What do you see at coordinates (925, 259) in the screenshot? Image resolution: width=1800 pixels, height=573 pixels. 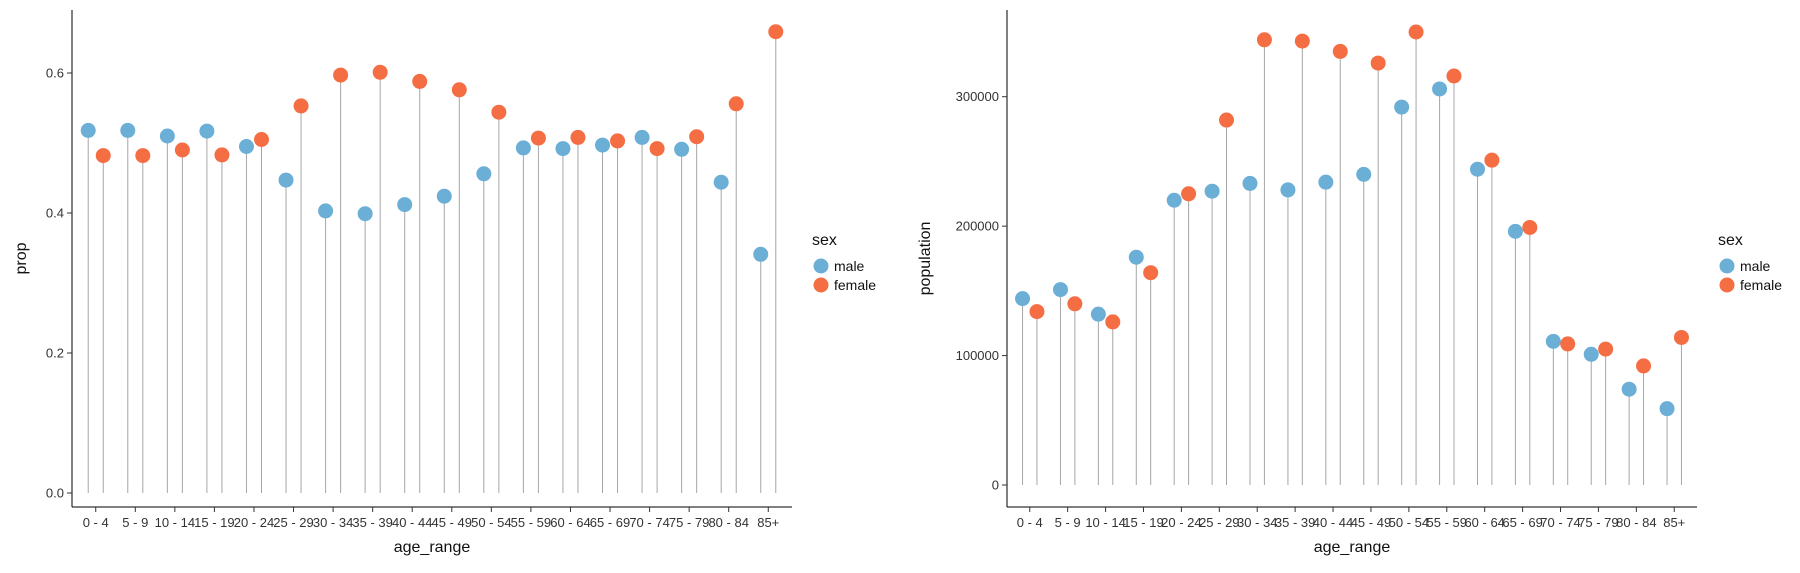 I see `y-axis-title: population` at bounding box center [925, 259].